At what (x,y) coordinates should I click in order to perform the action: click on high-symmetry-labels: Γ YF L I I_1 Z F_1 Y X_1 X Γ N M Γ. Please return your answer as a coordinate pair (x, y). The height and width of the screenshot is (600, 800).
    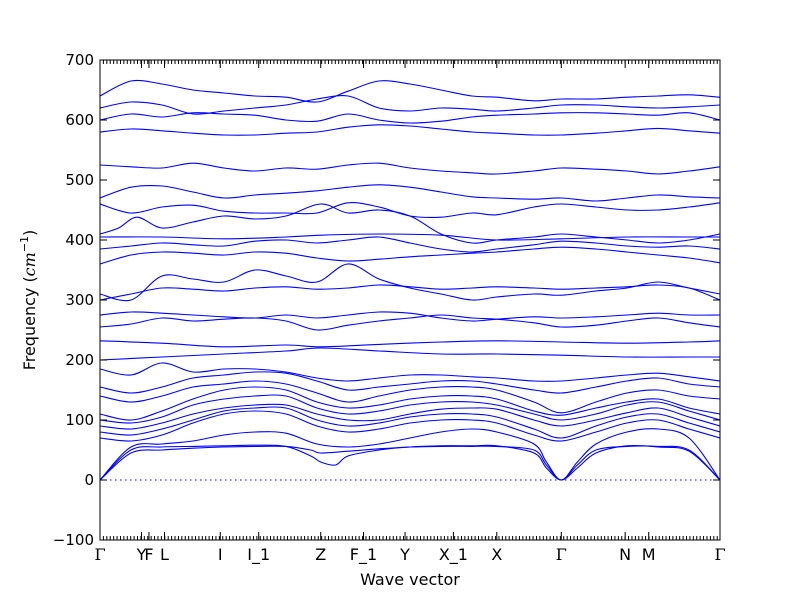
    Looking at the image, I should click on (409, 555).